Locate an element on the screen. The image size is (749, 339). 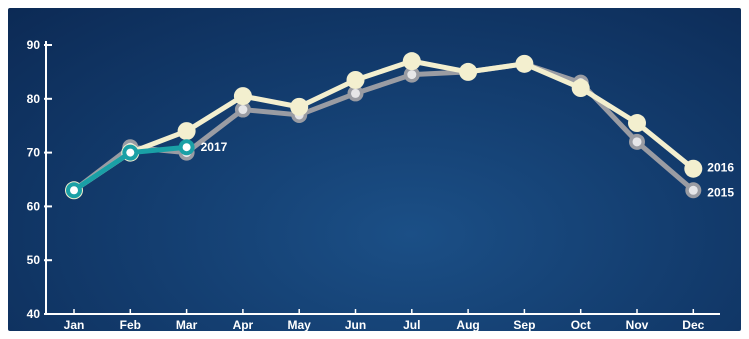
x-tick-label-jul: Jul is located at coordinates (411, 324).